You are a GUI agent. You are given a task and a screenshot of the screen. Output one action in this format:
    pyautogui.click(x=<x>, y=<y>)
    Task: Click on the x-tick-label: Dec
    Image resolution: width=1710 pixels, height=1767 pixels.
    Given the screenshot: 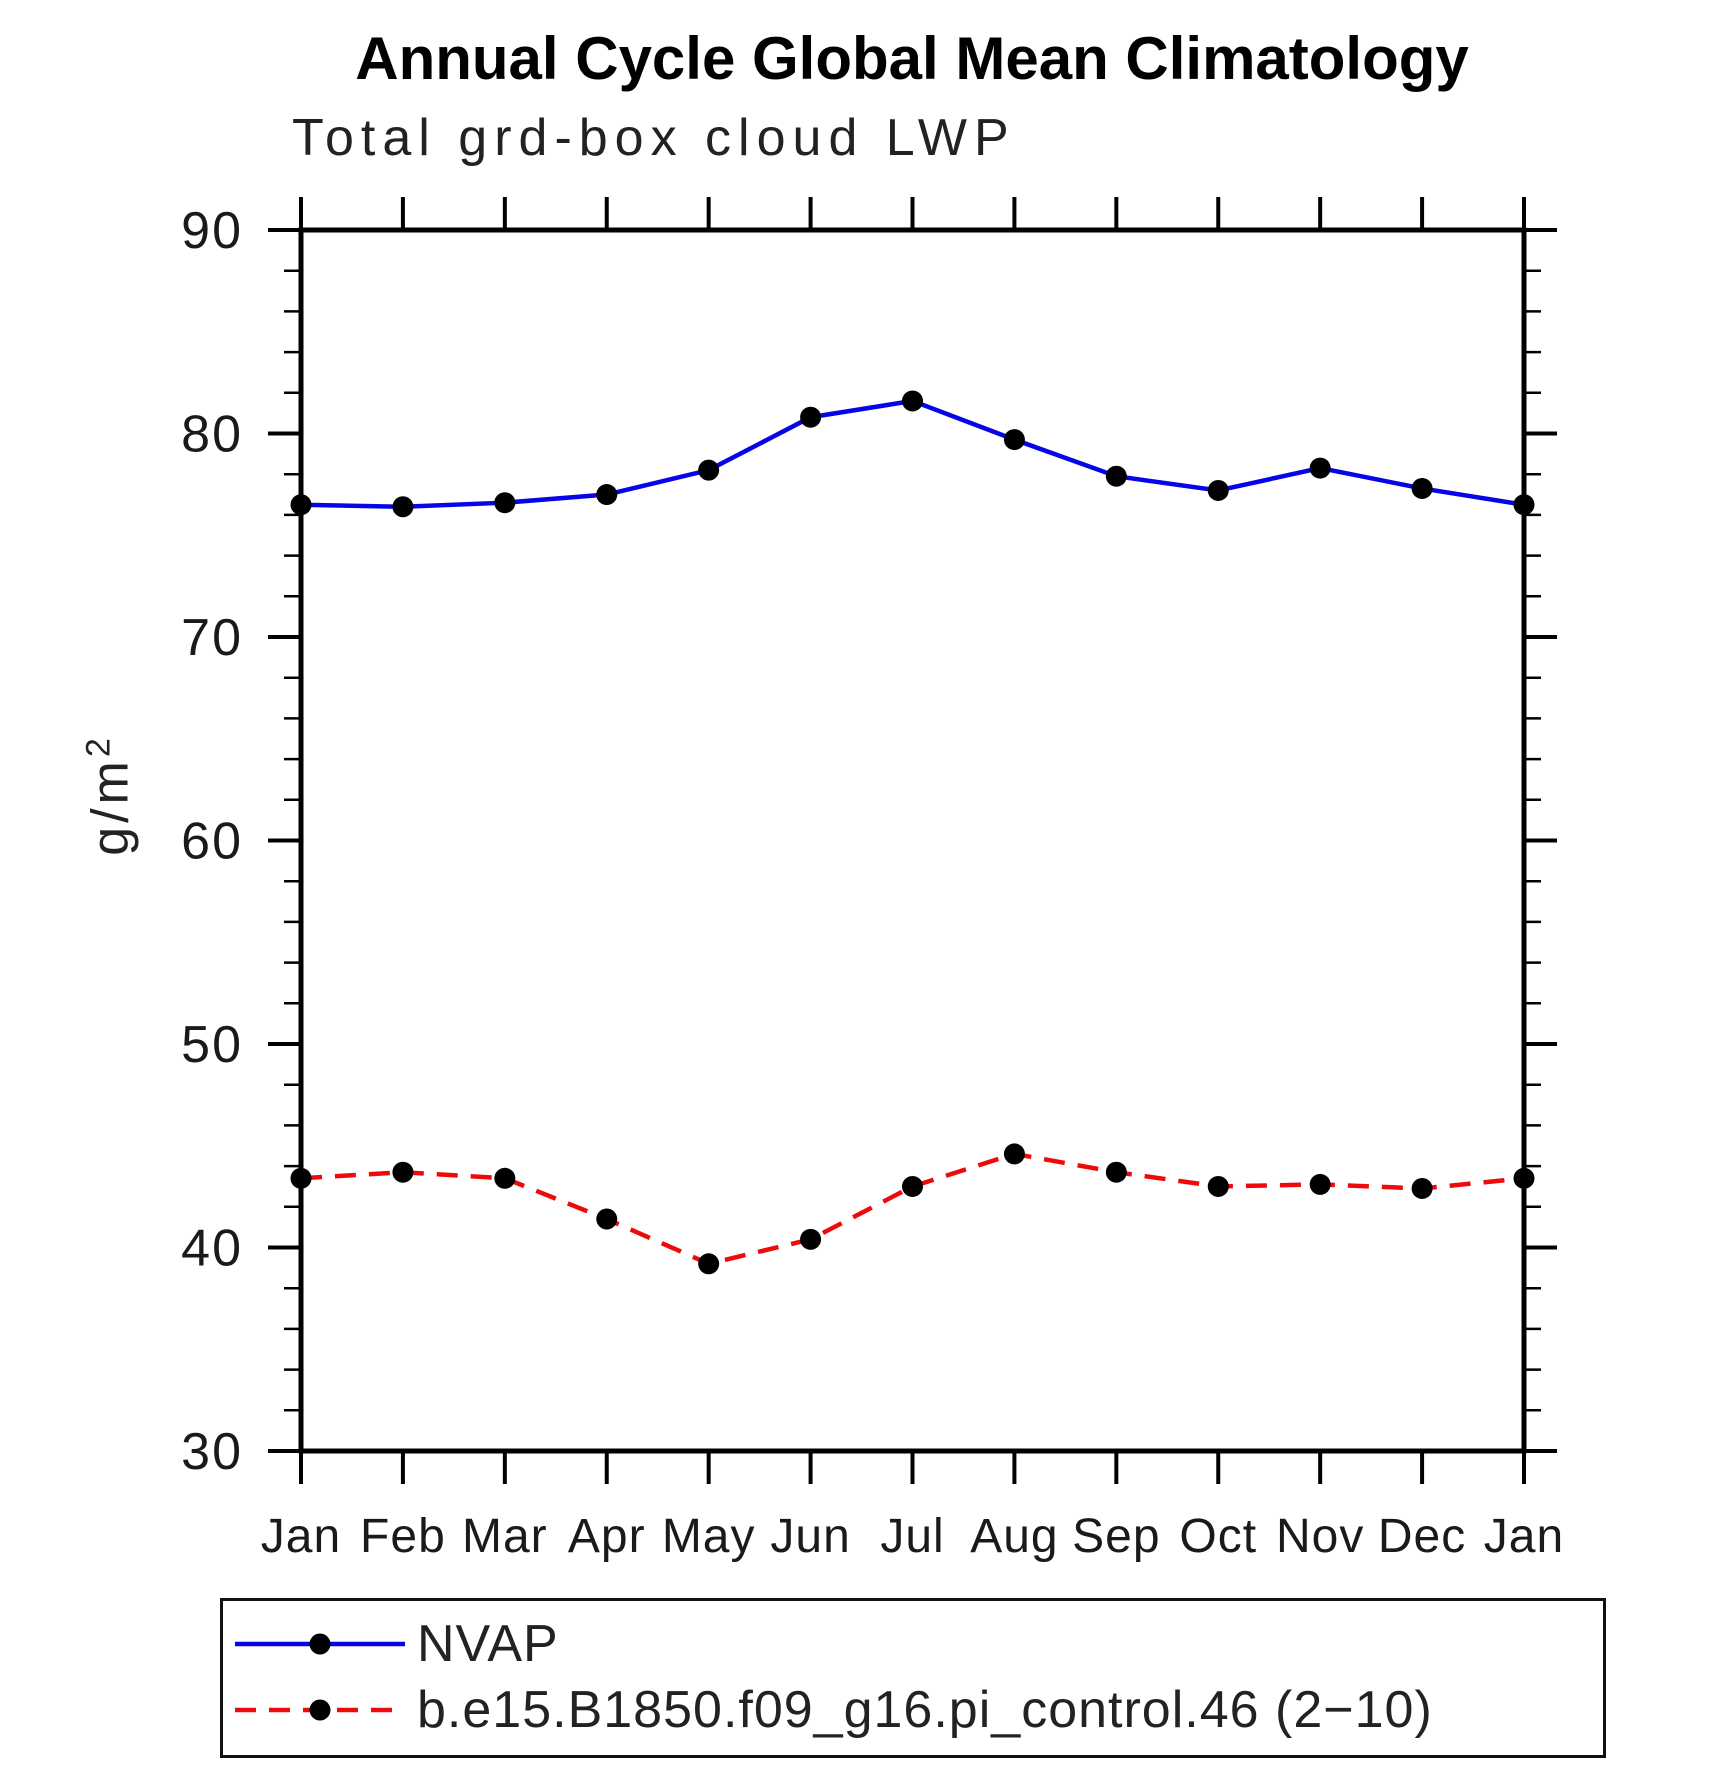 What is the action you would take?
    pyautogui.click(x=1422, y=1536)
    